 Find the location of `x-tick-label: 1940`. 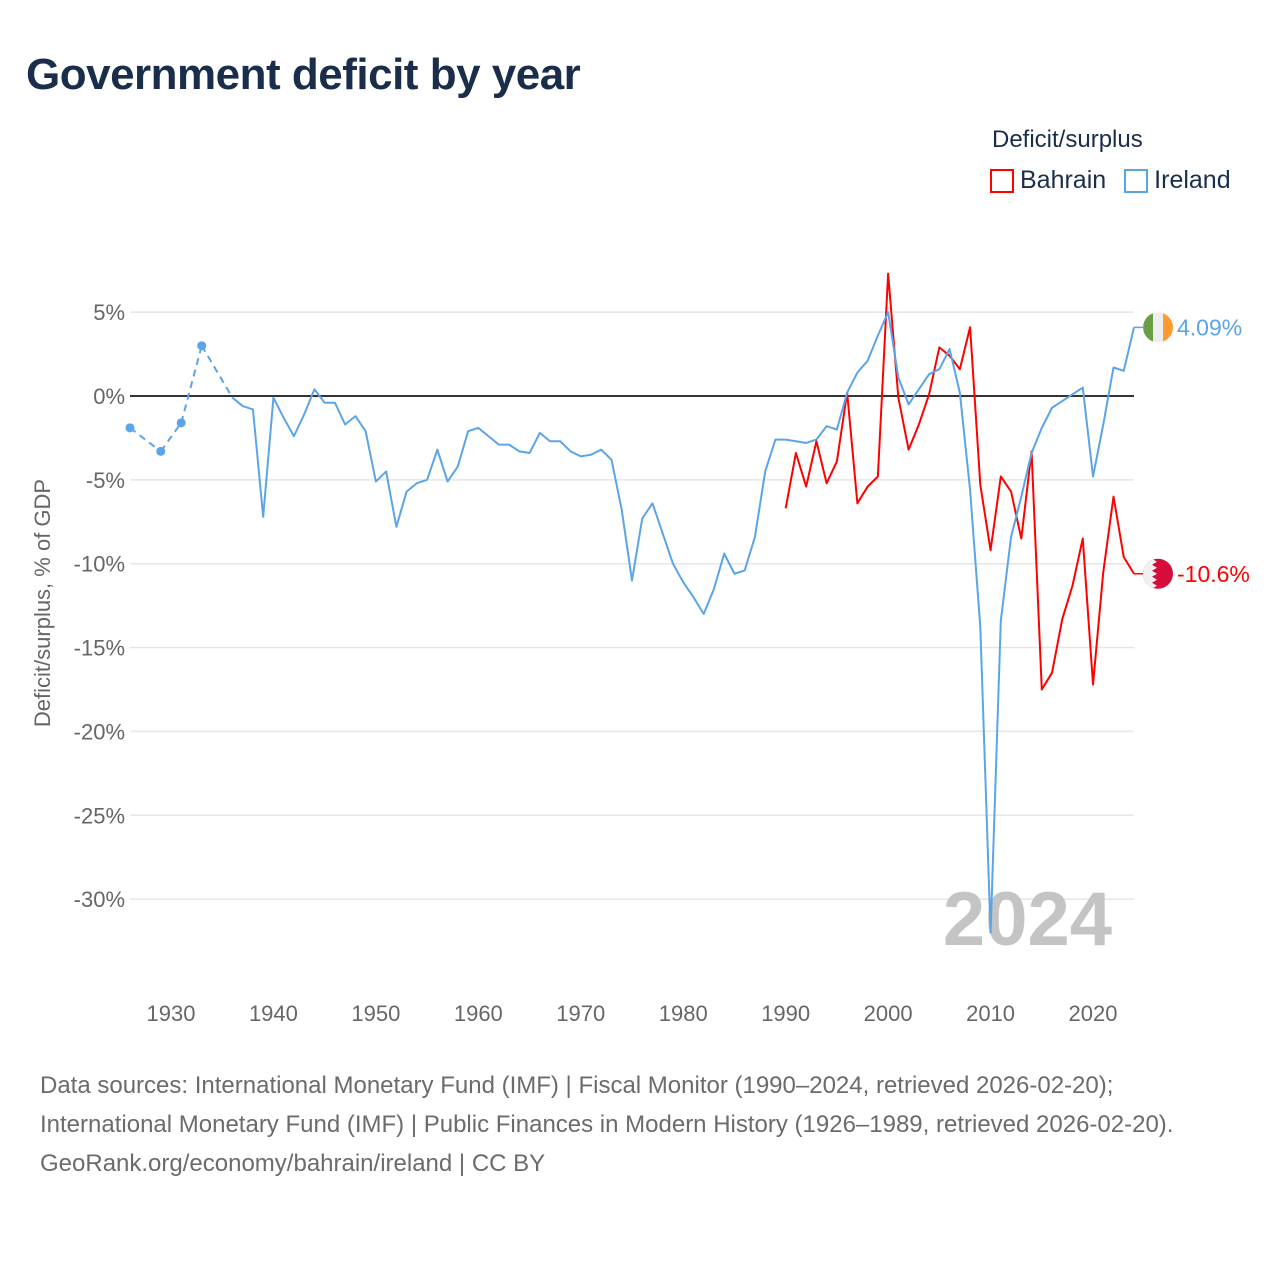

x-tick-label: 1940 is located at coordinates (273, 1013).